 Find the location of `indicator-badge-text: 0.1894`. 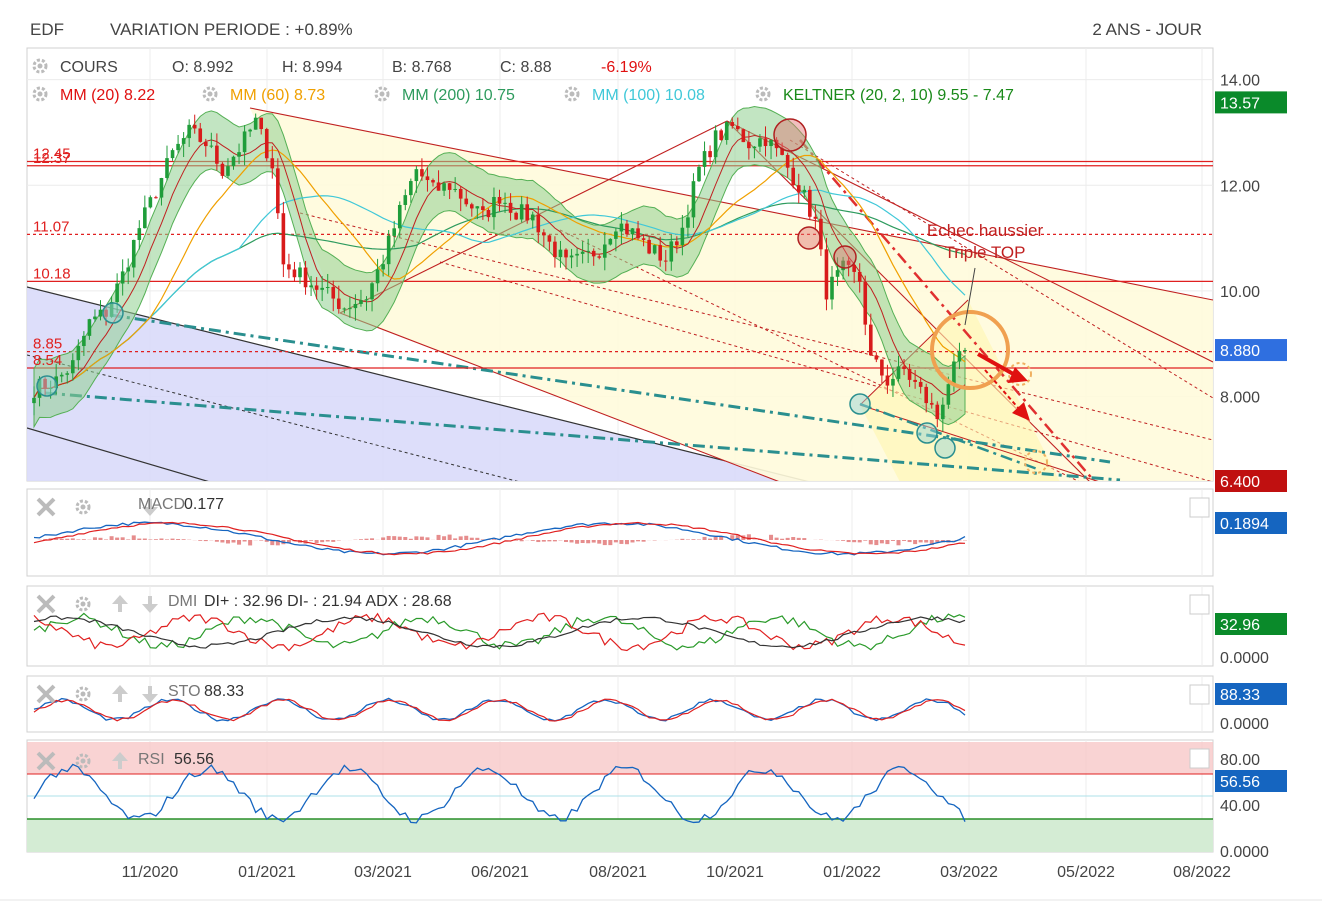

indicator-badge-text: 0.1894 is located at coordinates (1244, 524).